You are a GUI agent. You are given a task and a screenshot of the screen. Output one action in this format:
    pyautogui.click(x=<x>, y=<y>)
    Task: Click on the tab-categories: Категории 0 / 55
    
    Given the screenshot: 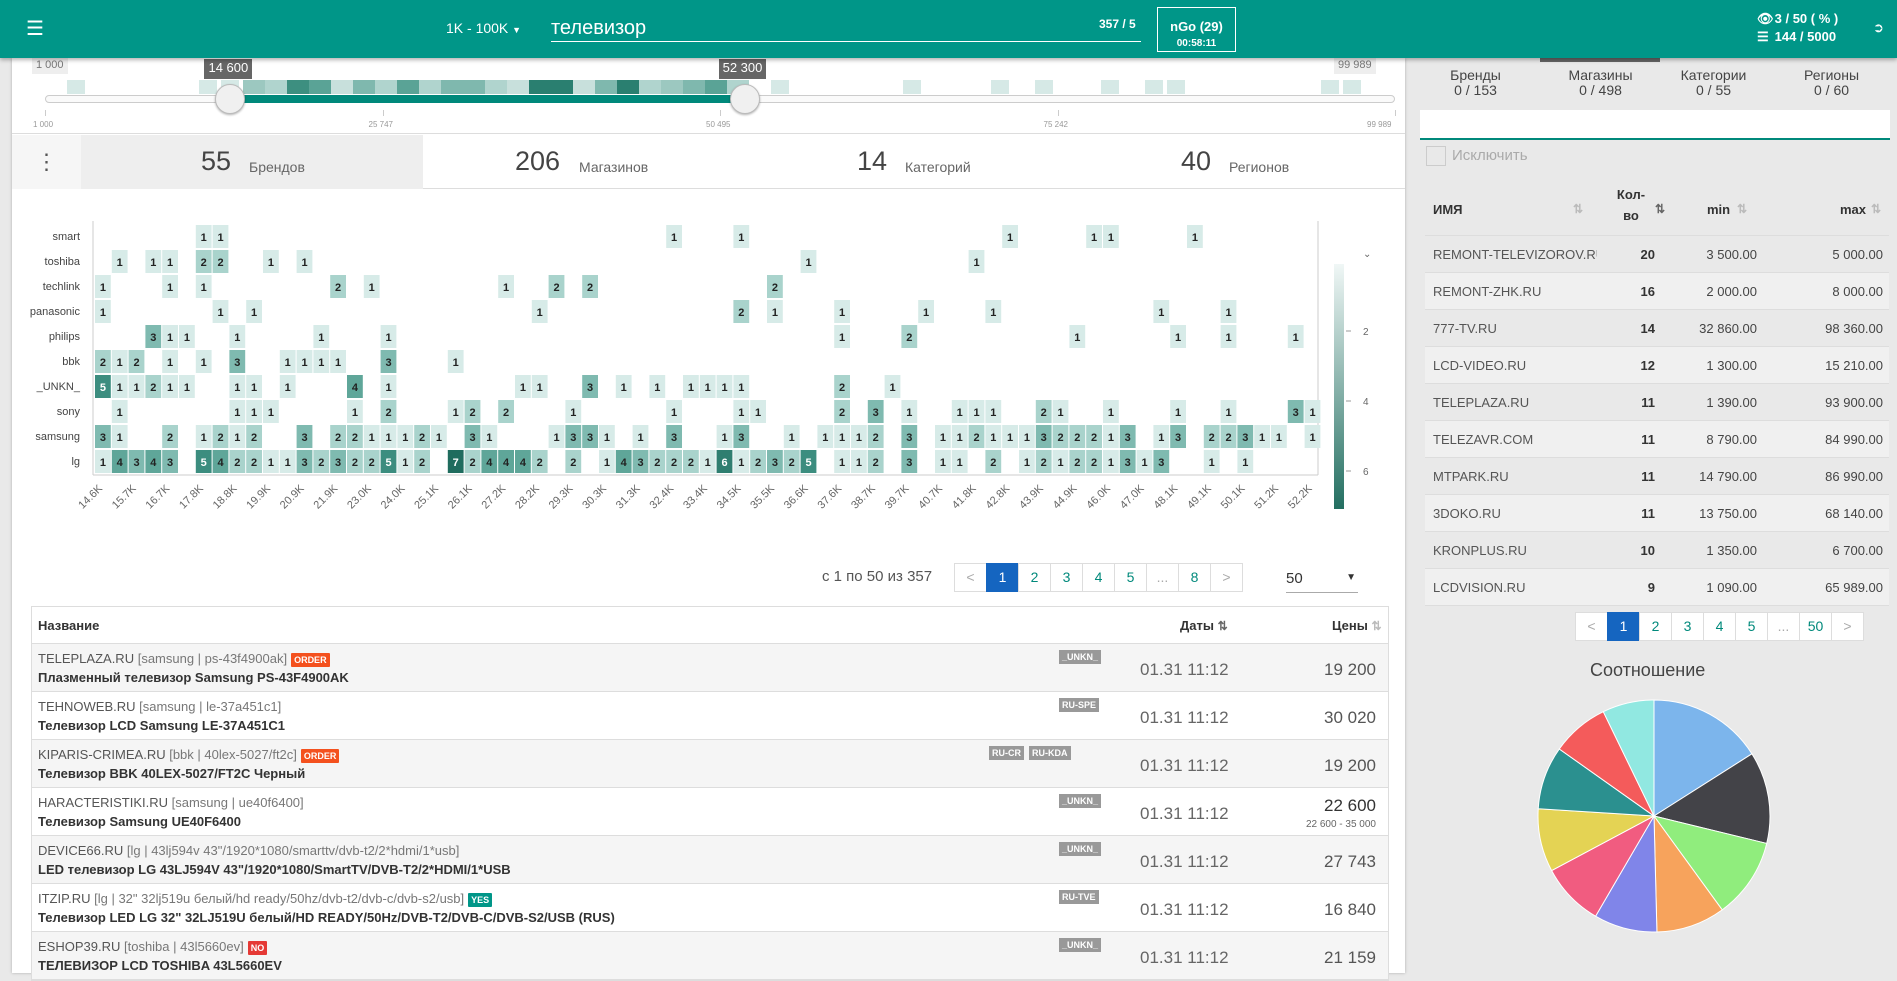 What is the action you would take?
    pyautogui.click(x=1713, y=83)
    